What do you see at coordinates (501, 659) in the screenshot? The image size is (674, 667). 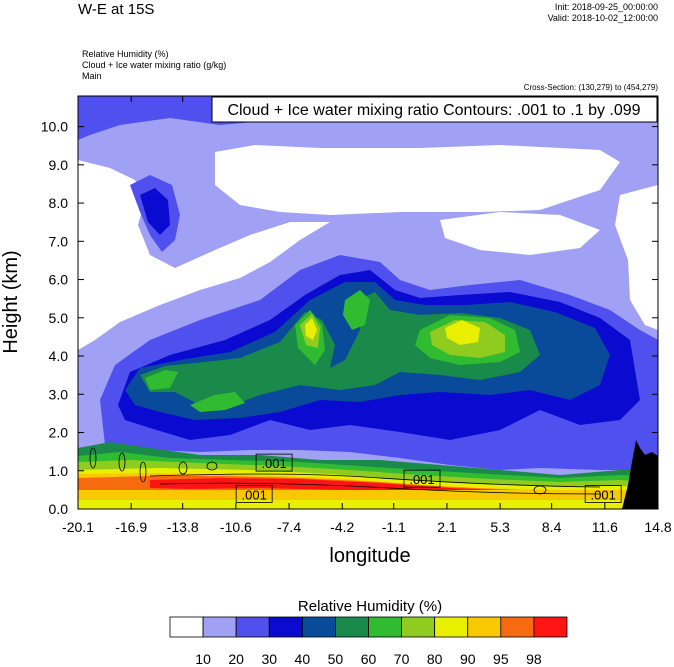 I see `colorbar-level-label: 95` at bounding box center [501, 659].